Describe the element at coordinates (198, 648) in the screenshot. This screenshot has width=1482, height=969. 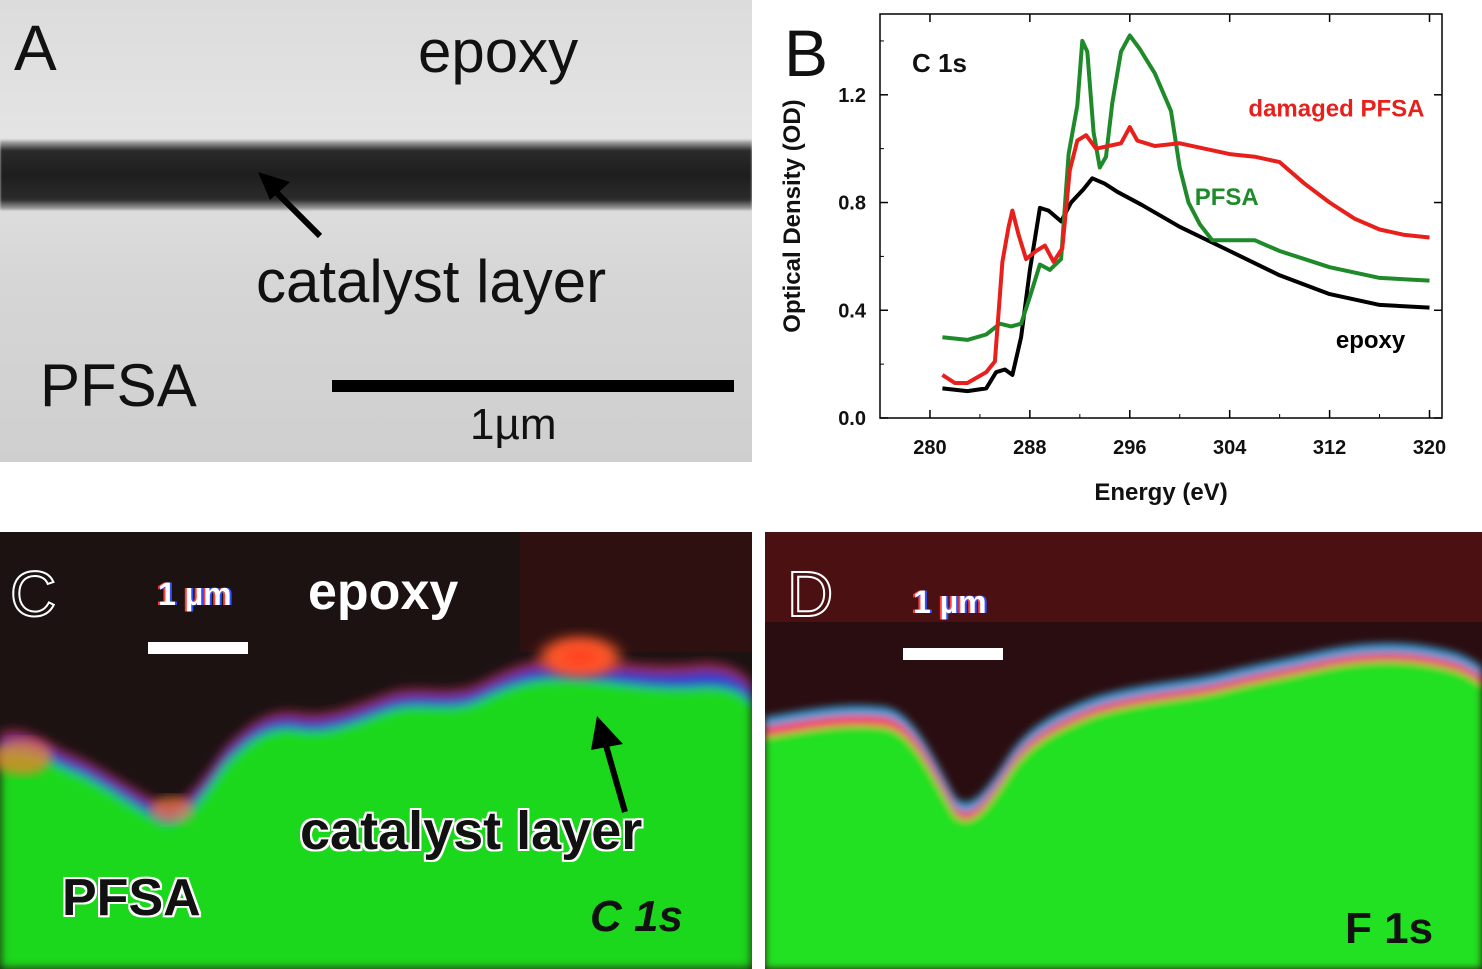
I see `panel-c-scale-bar` at that location.